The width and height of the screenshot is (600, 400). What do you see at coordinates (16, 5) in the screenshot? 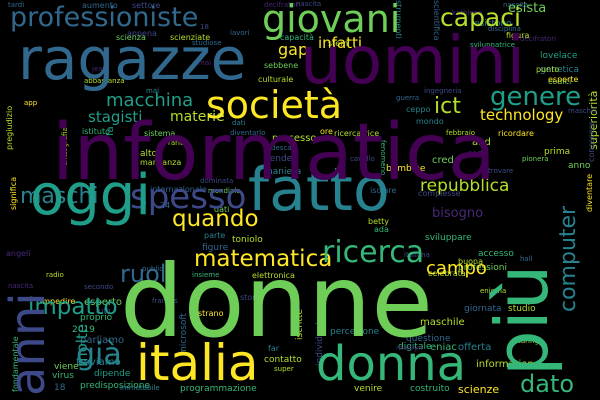
I see `word: tardi` at bounding box center [16, 5].